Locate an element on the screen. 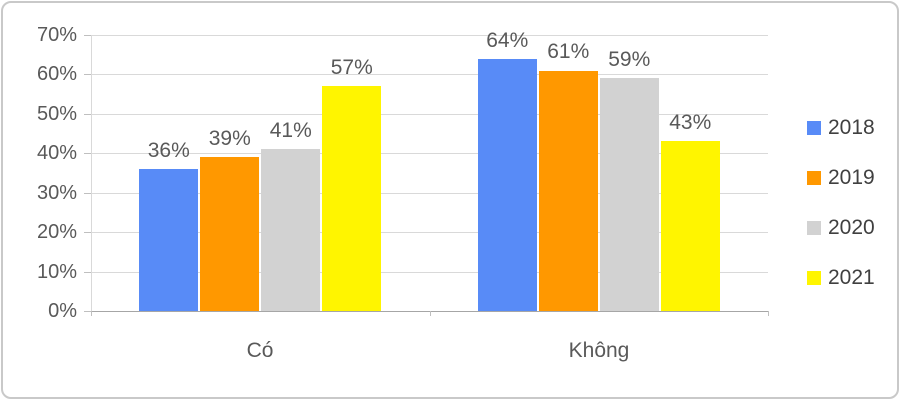  legend-item-2019: 2019 is located at coordinates (841, 178).